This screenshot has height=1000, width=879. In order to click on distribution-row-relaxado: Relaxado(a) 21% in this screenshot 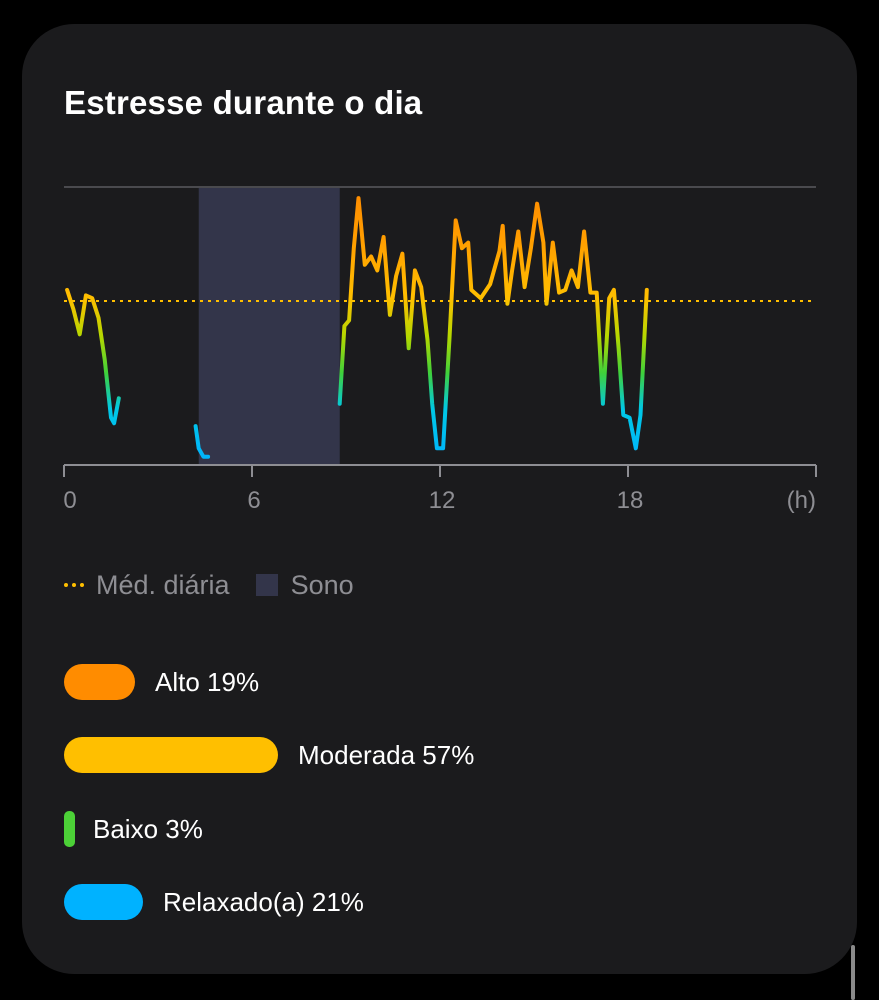, I will do `click(214, 902)`.